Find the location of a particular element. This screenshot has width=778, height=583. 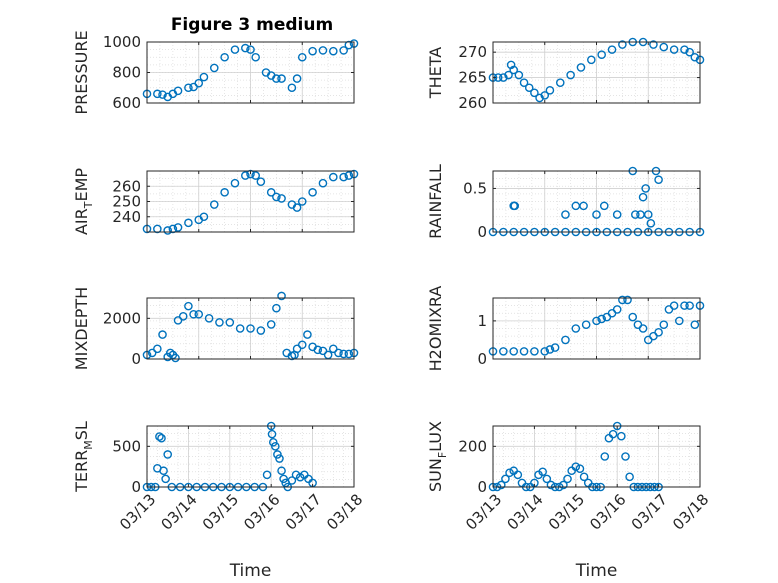

figure-title: Figure 3 medium is located at coordinates (252, 25).